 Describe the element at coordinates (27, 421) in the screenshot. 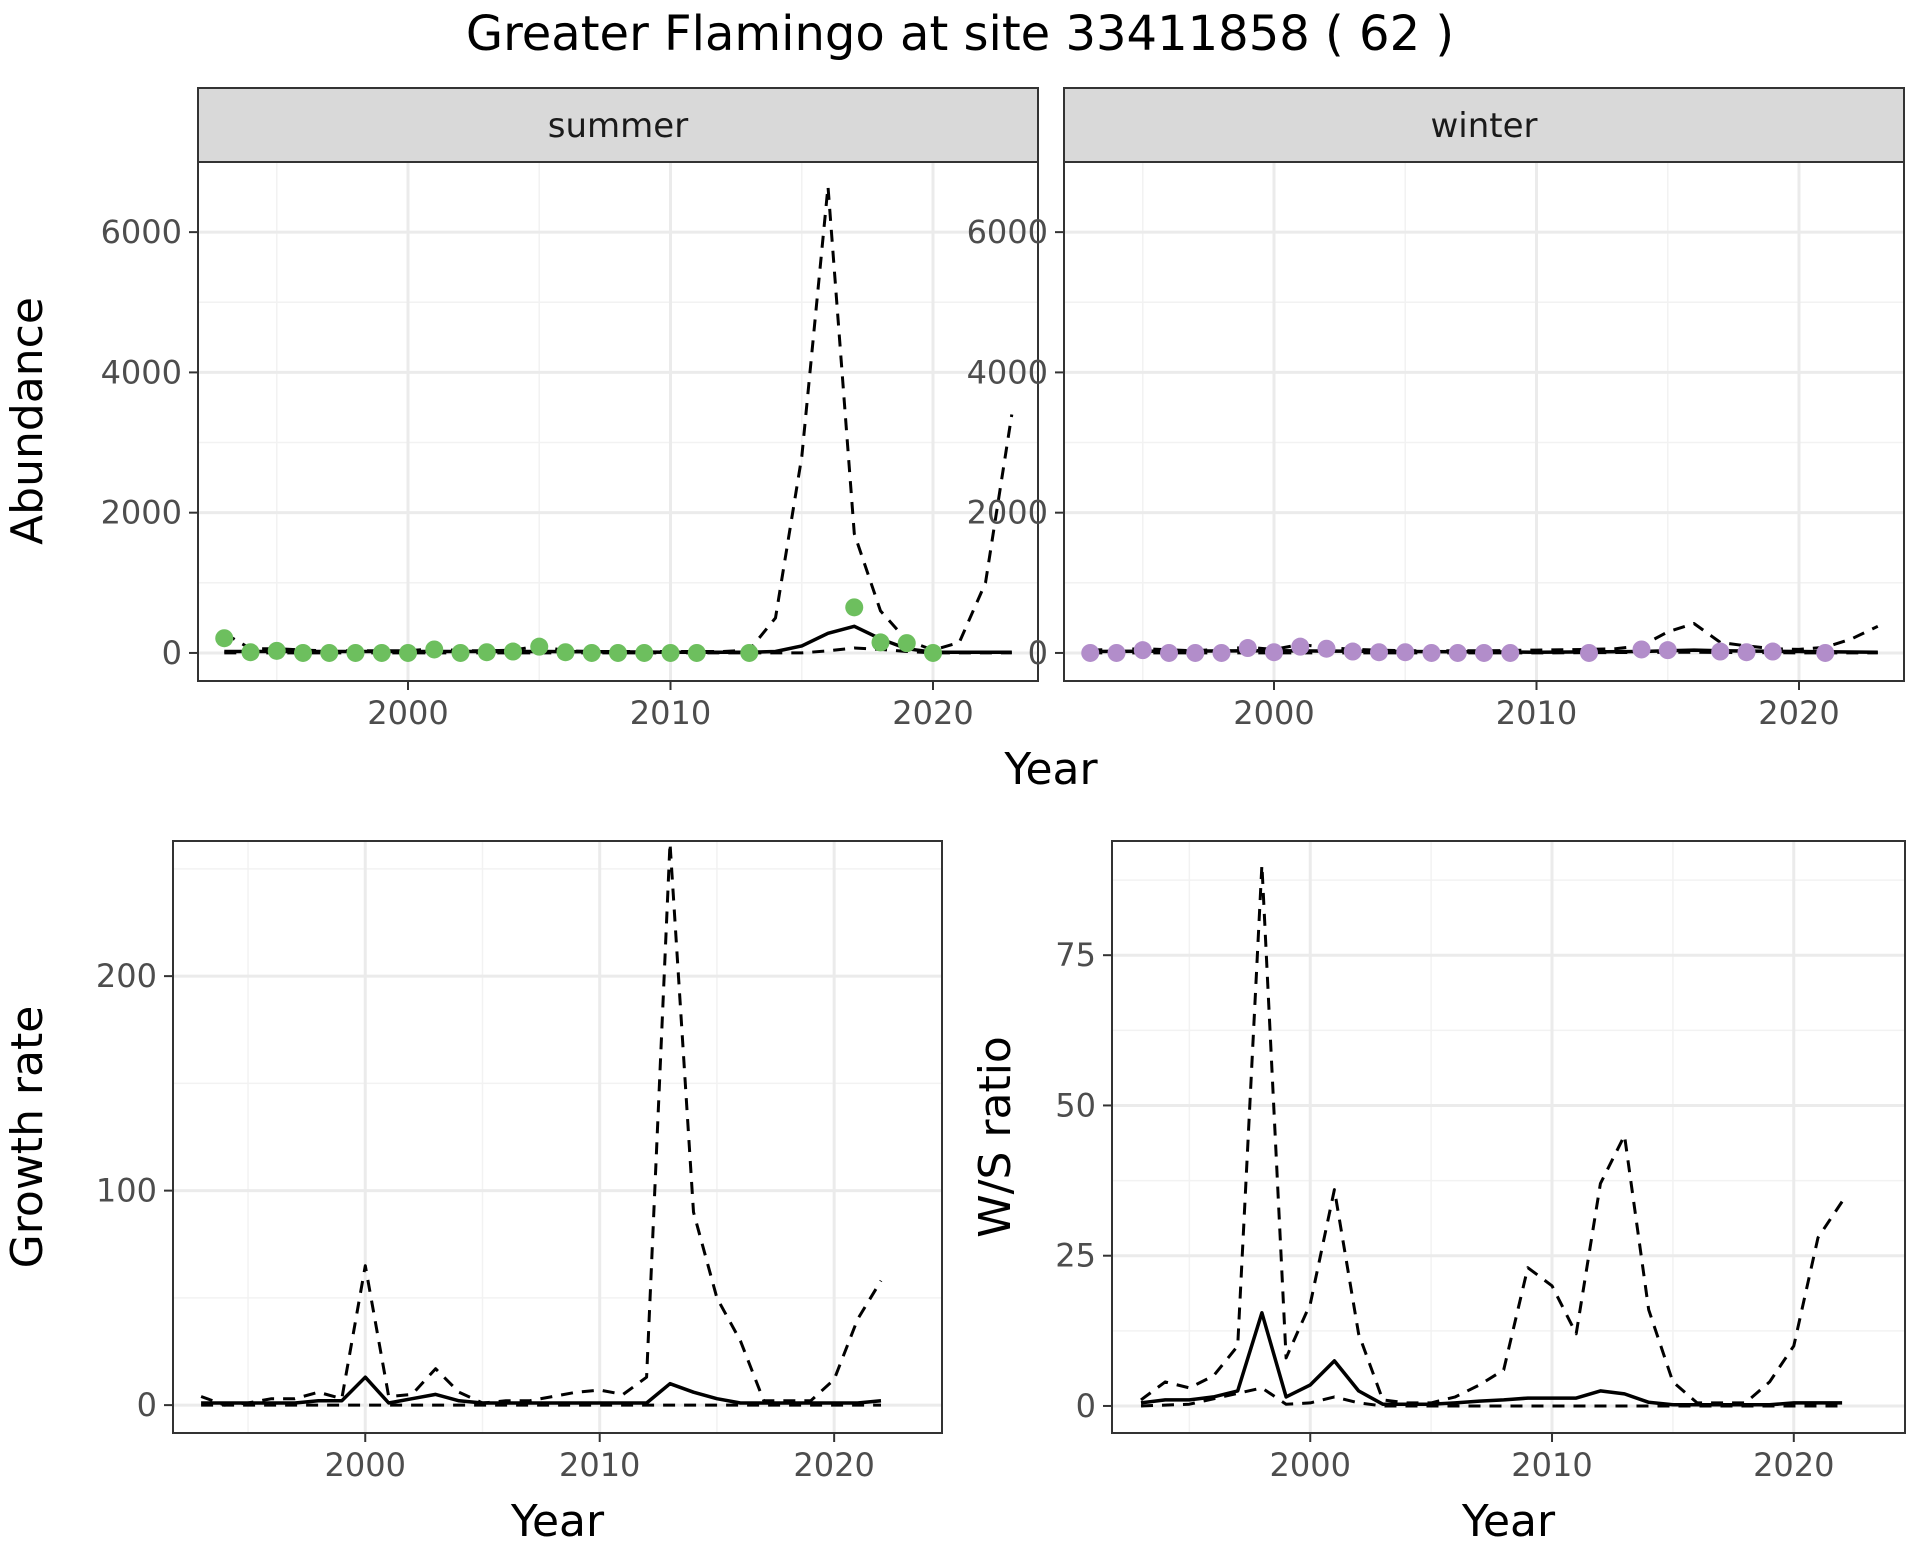

I see `y-axis-title: Abundance` at that location.